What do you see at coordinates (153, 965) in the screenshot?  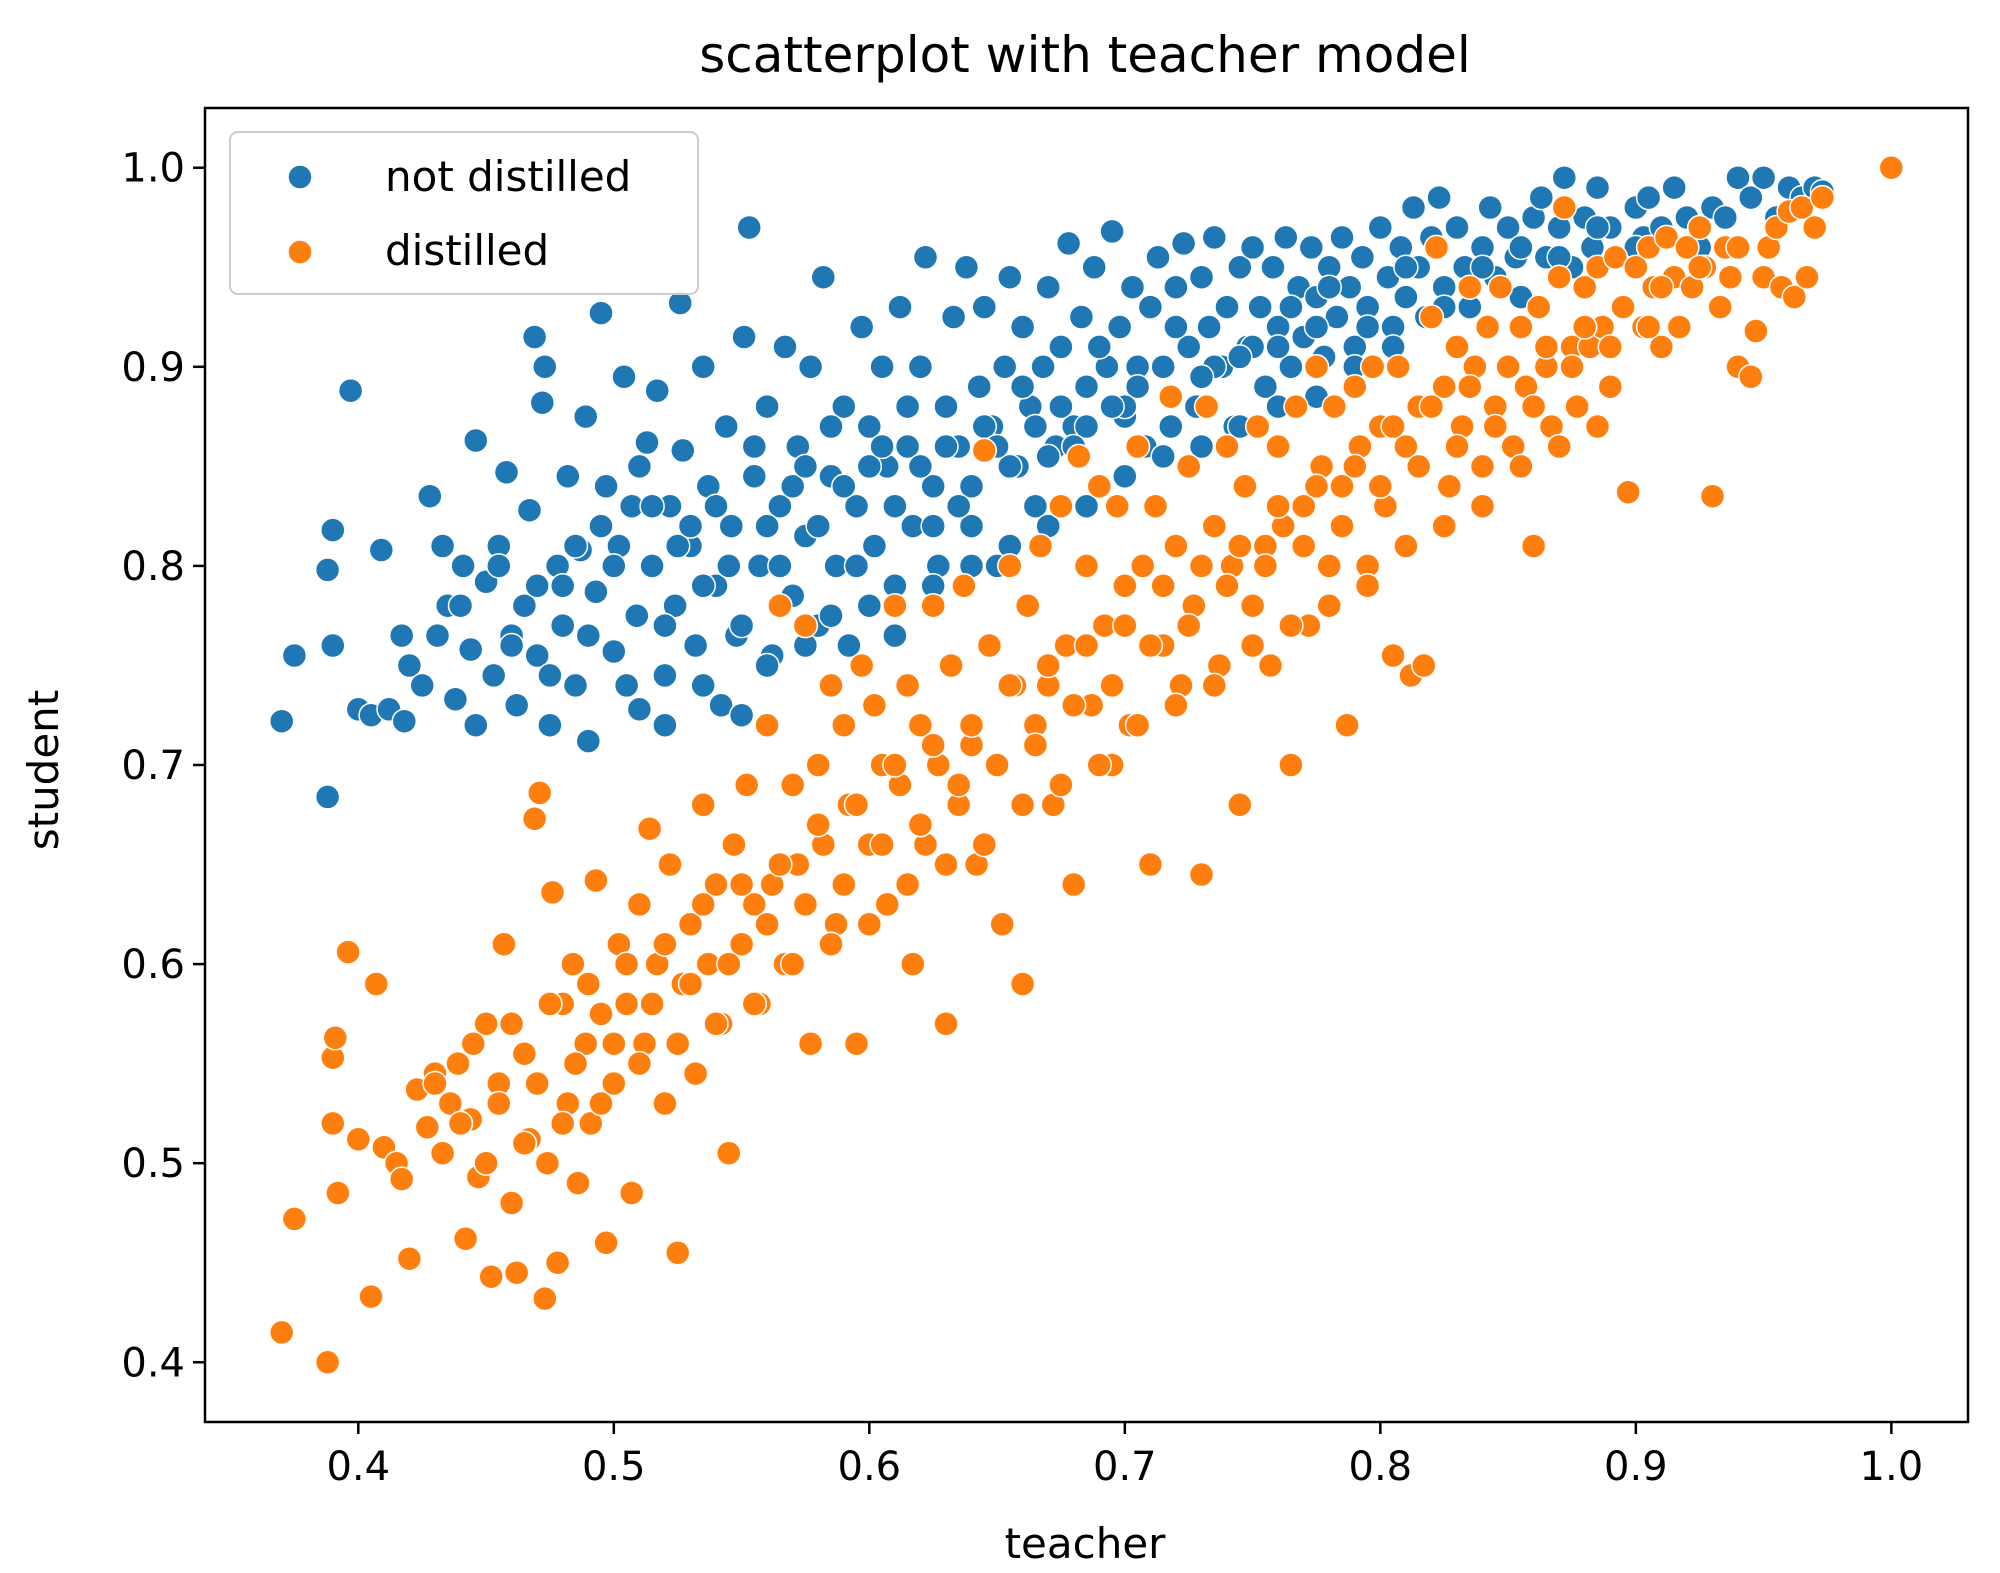 I see `y-tick-label: 0.6` at bounding box center [153, 965].